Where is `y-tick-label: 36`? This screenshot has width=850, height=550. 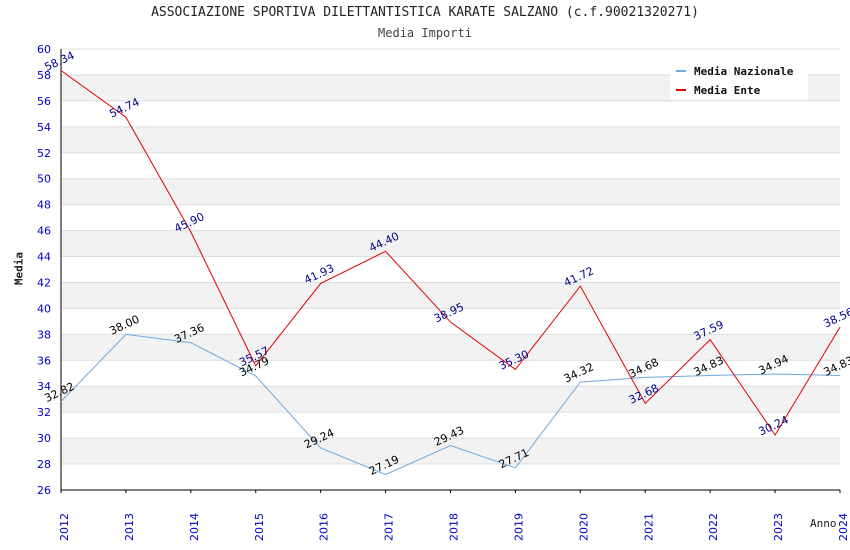 y-tick-label: 36 is located at coordinates (44, 360).